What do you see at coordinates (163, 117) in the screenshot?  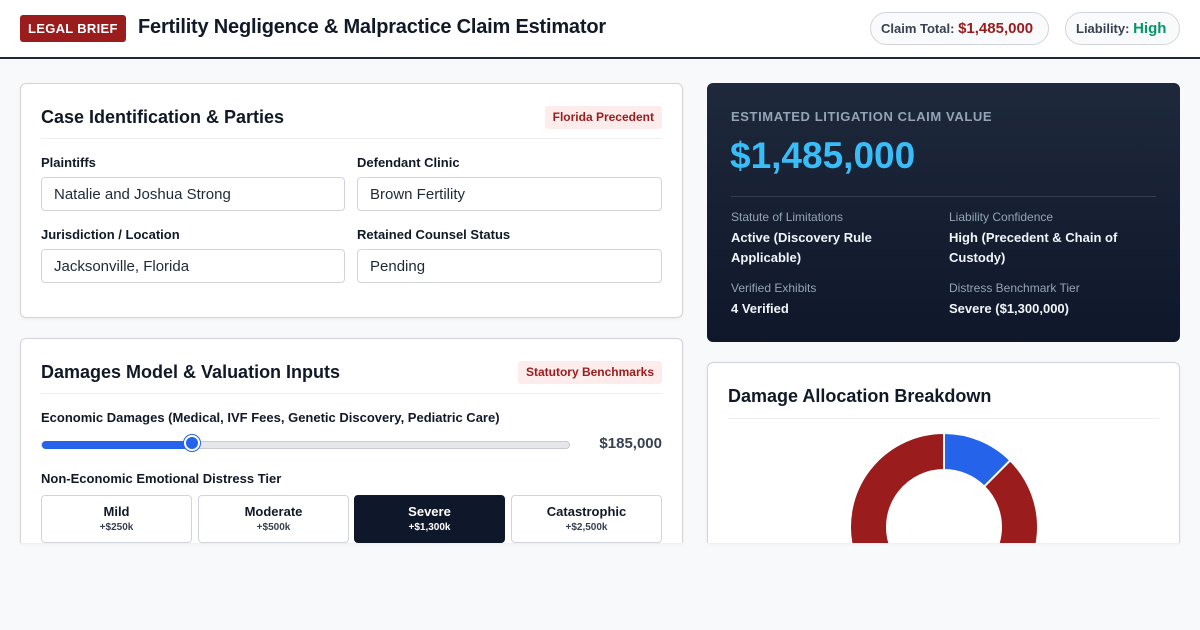 I see `case-card-title: Case Identification & Parties` at bounding box center [163, 117].